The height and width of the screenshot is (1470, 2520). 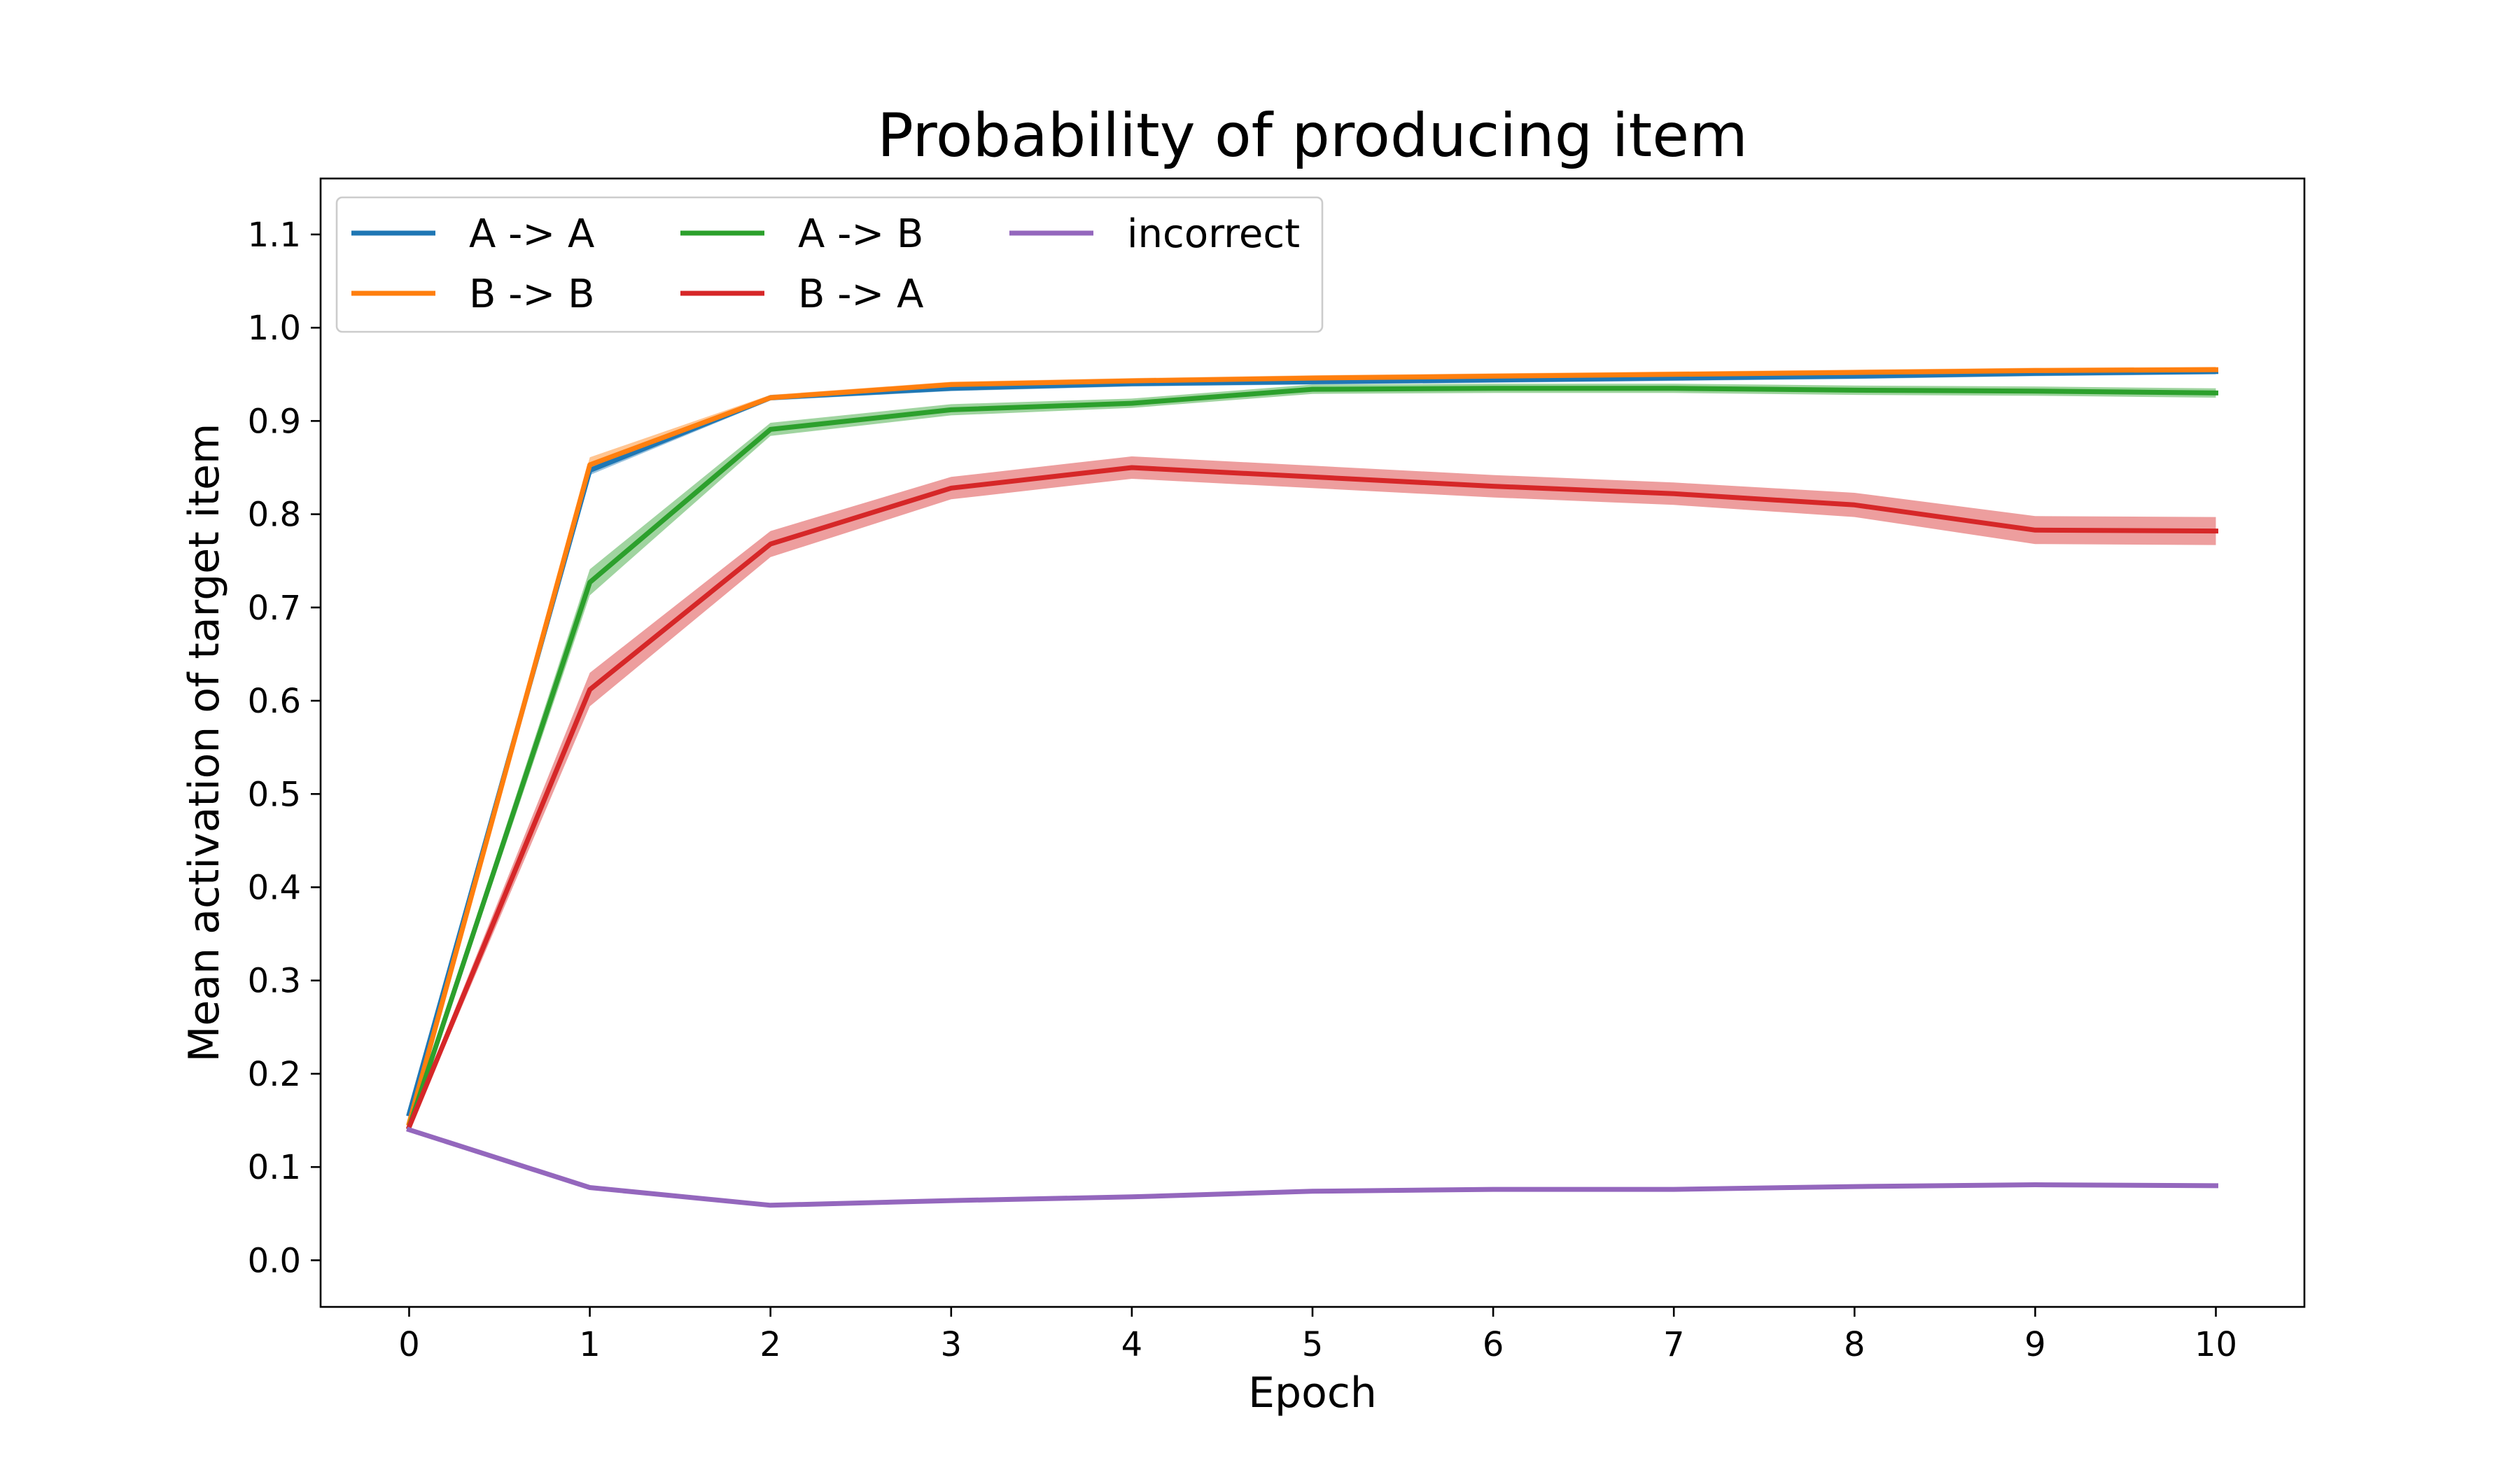 I want to click on y-tick-label-3: 0.3, so click(x=274, y=981).